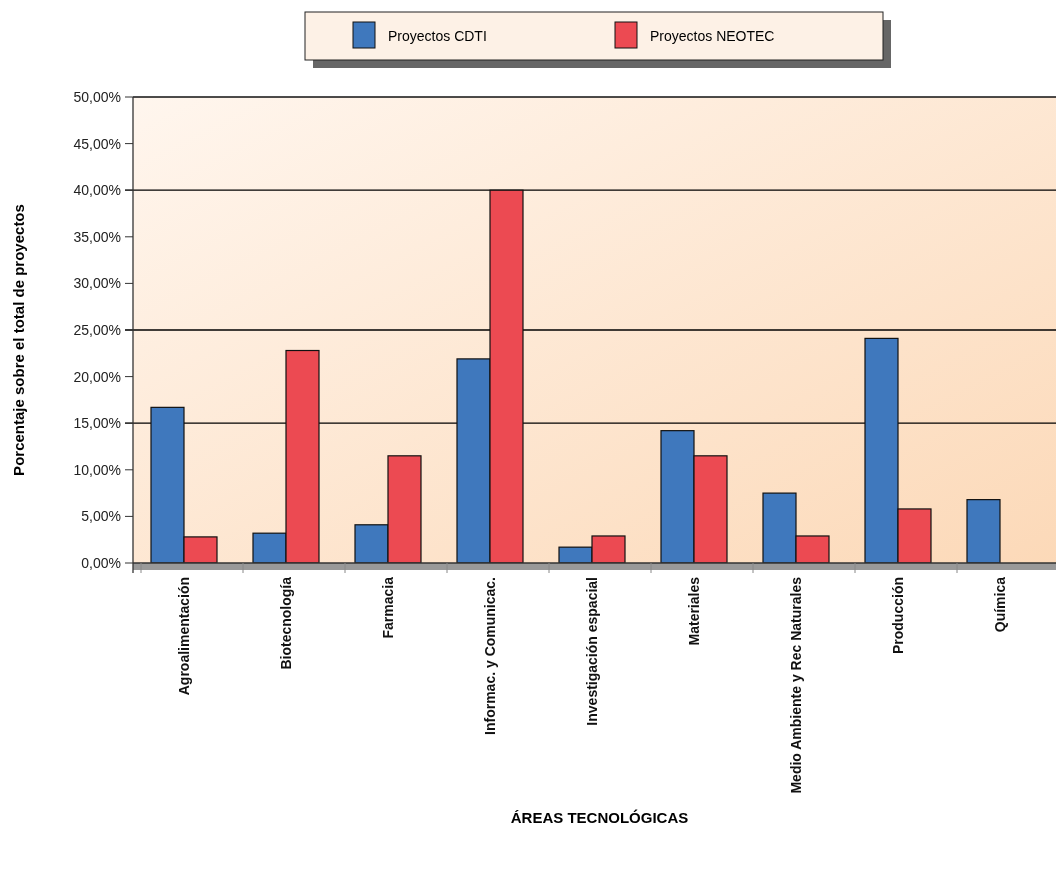 This screenshot has width=1056, height=895. Describe the element at coordinates (592, 651) in the screenshot. I see `x-tick-label: Investigación espacial` at that location.